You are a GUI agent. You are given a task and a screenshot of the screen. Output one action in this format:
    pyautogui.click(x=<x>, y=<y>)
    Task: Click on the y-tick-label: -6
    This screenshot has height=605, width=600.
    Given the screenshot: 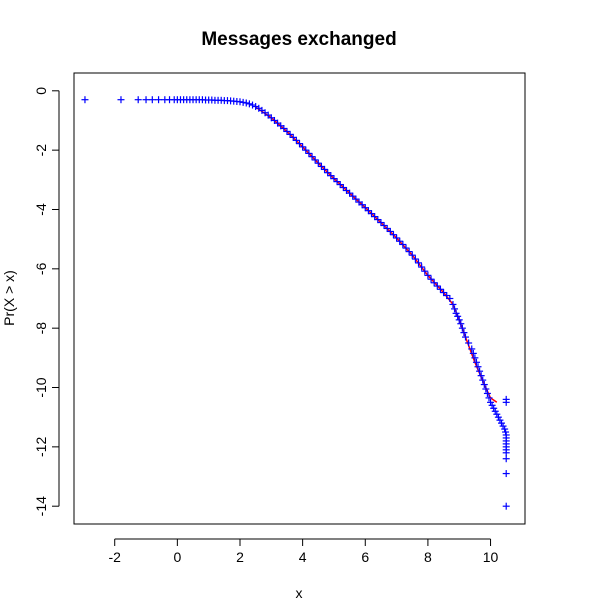 What is the action you would take?
    pyautogui.click(x=41, y=268)
    